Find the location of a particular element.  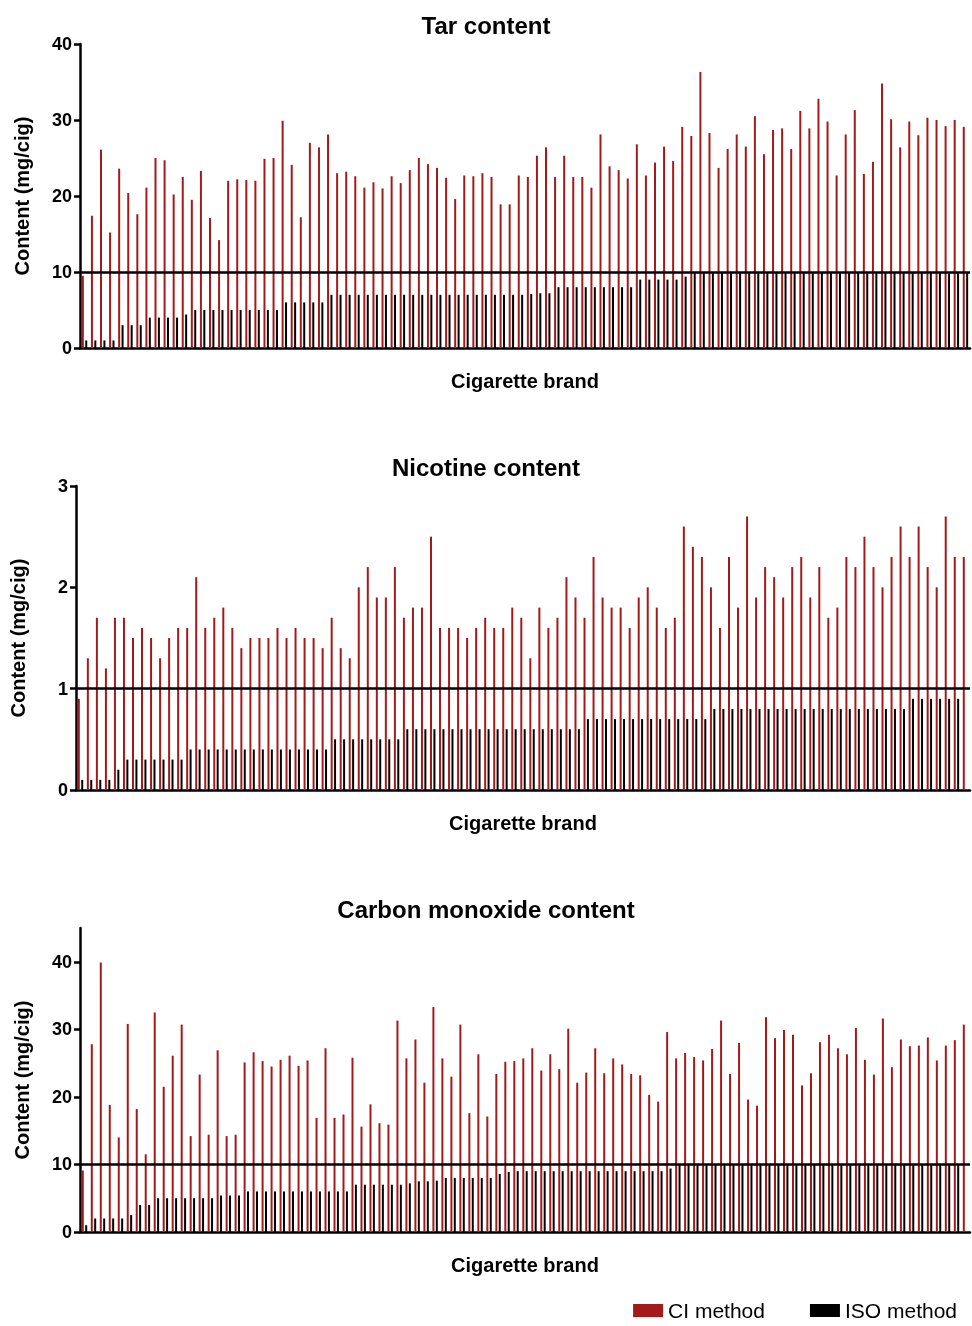

chart-title: Tar content is located at coordinates (486, 25).